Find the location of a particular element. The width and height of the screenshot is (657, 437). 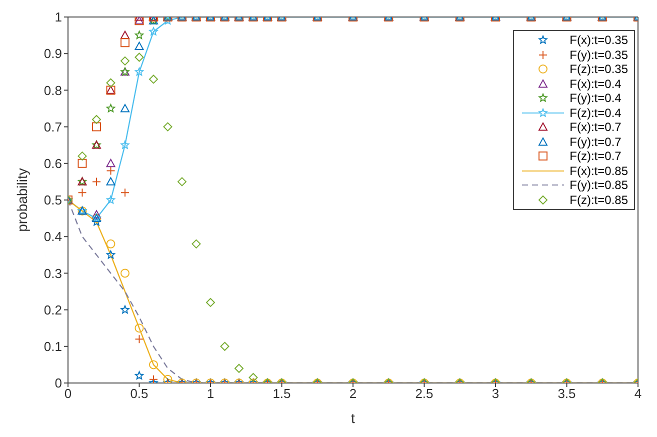

legend-label: F(y):t=0.4 is located at coordinates (596, 98).